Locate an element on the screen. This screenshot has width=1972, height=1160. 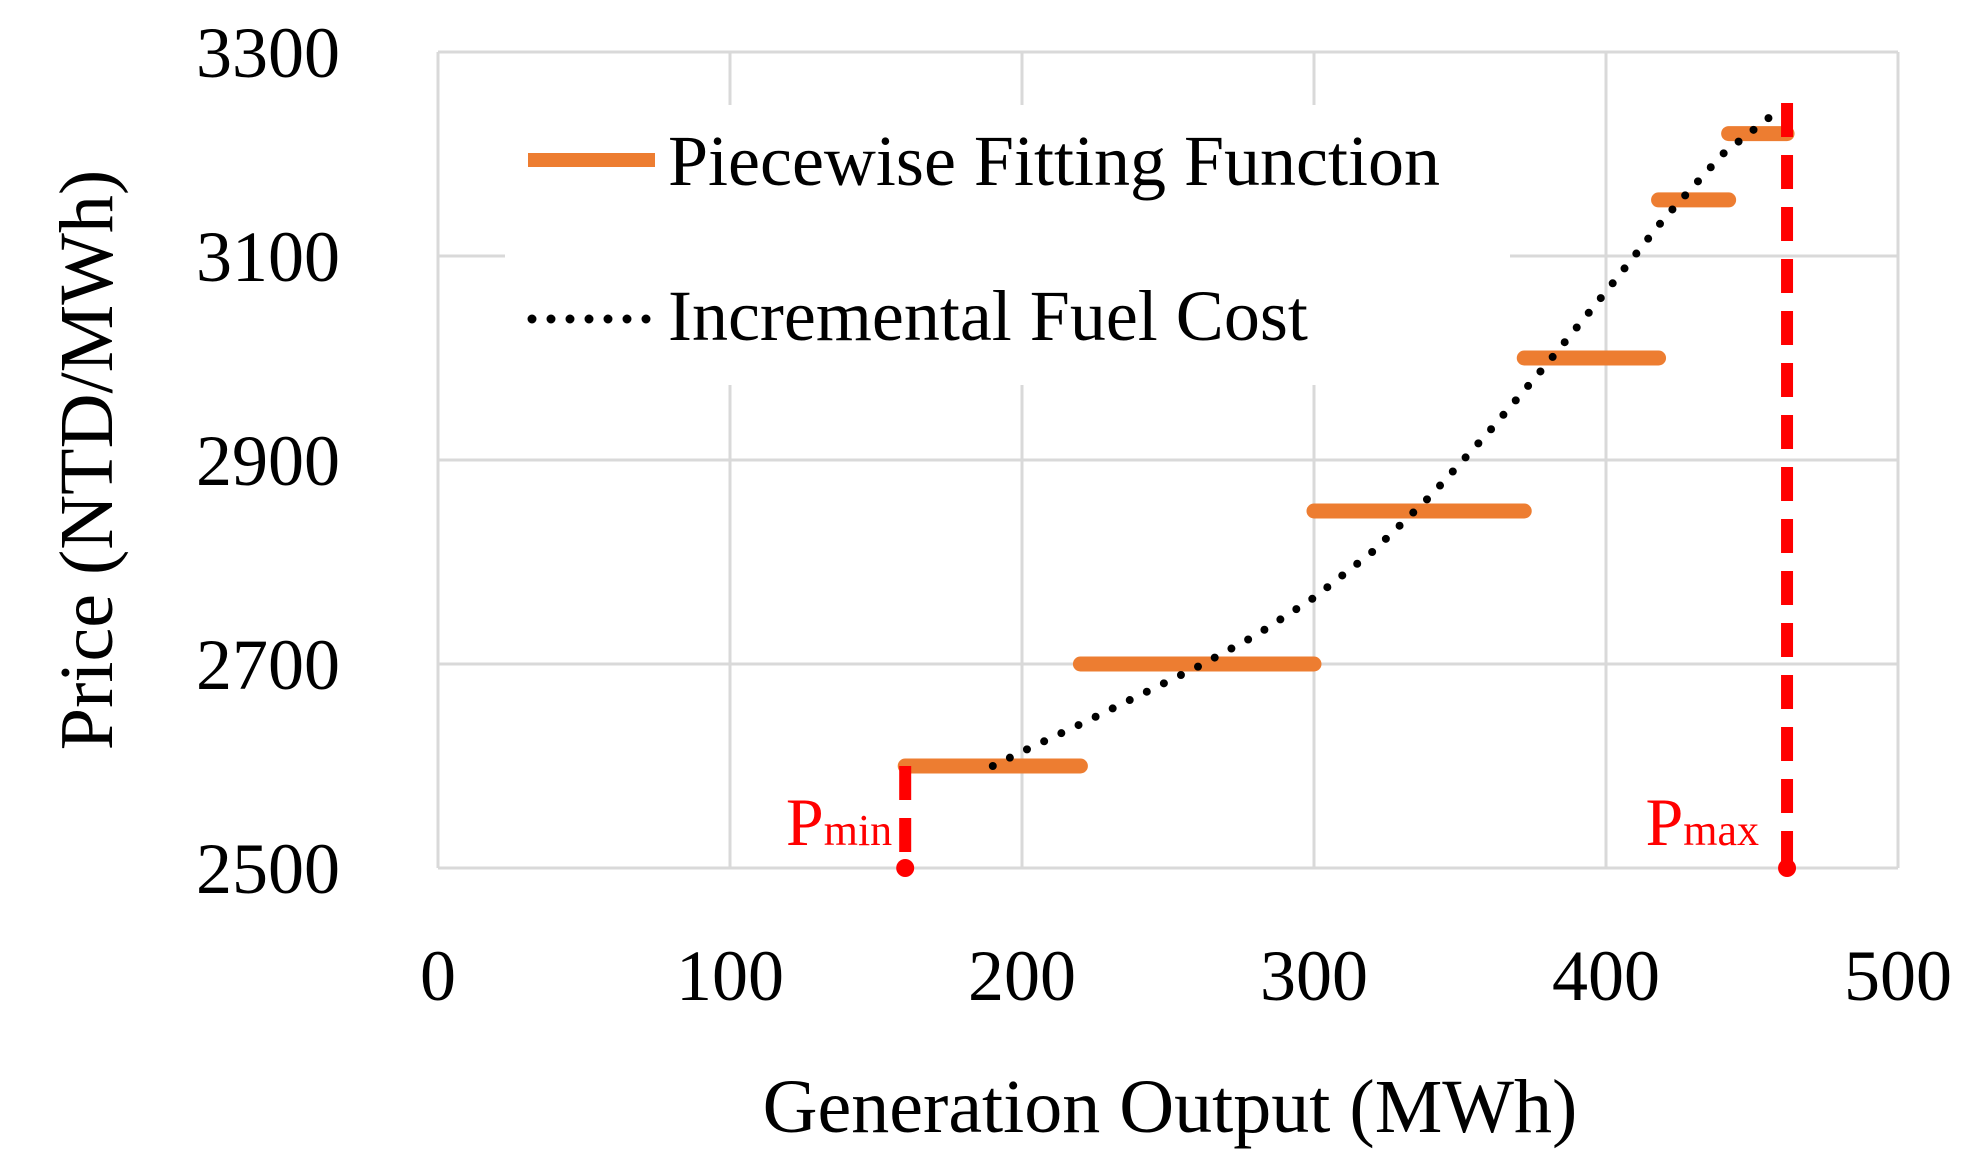
y-tick-label-2900: 2900 is located at coordinates (268, 461).